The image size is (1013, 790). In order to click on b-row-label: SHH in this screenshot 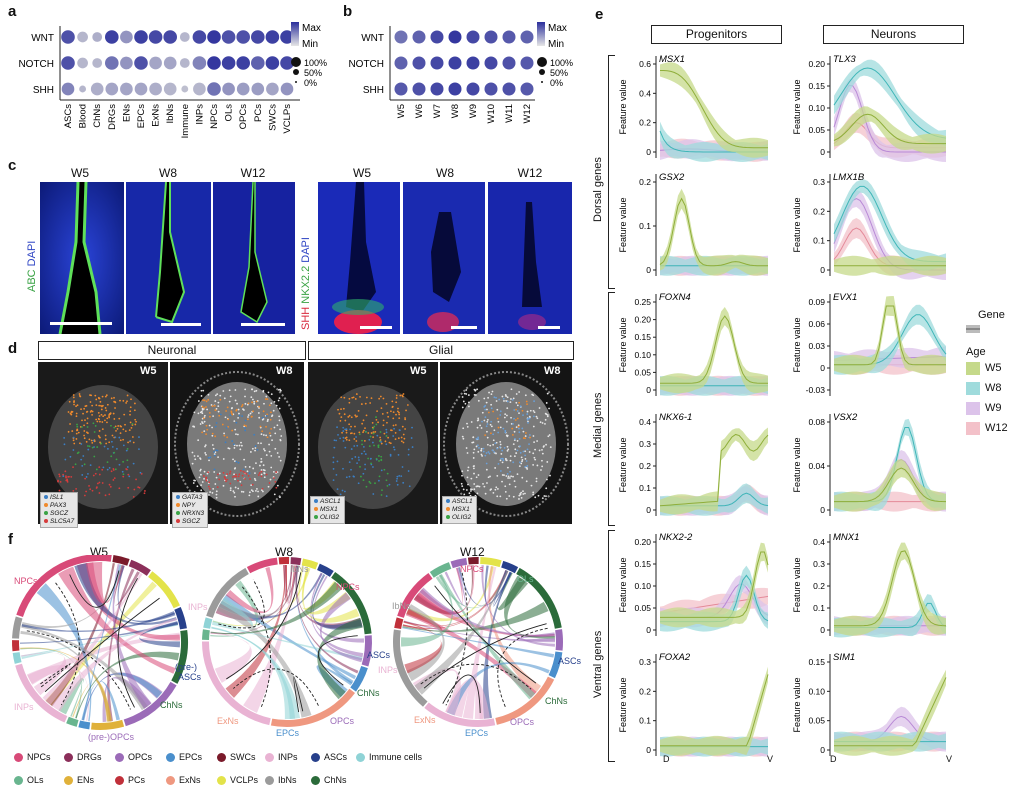, I will do `click(373, 90)`.